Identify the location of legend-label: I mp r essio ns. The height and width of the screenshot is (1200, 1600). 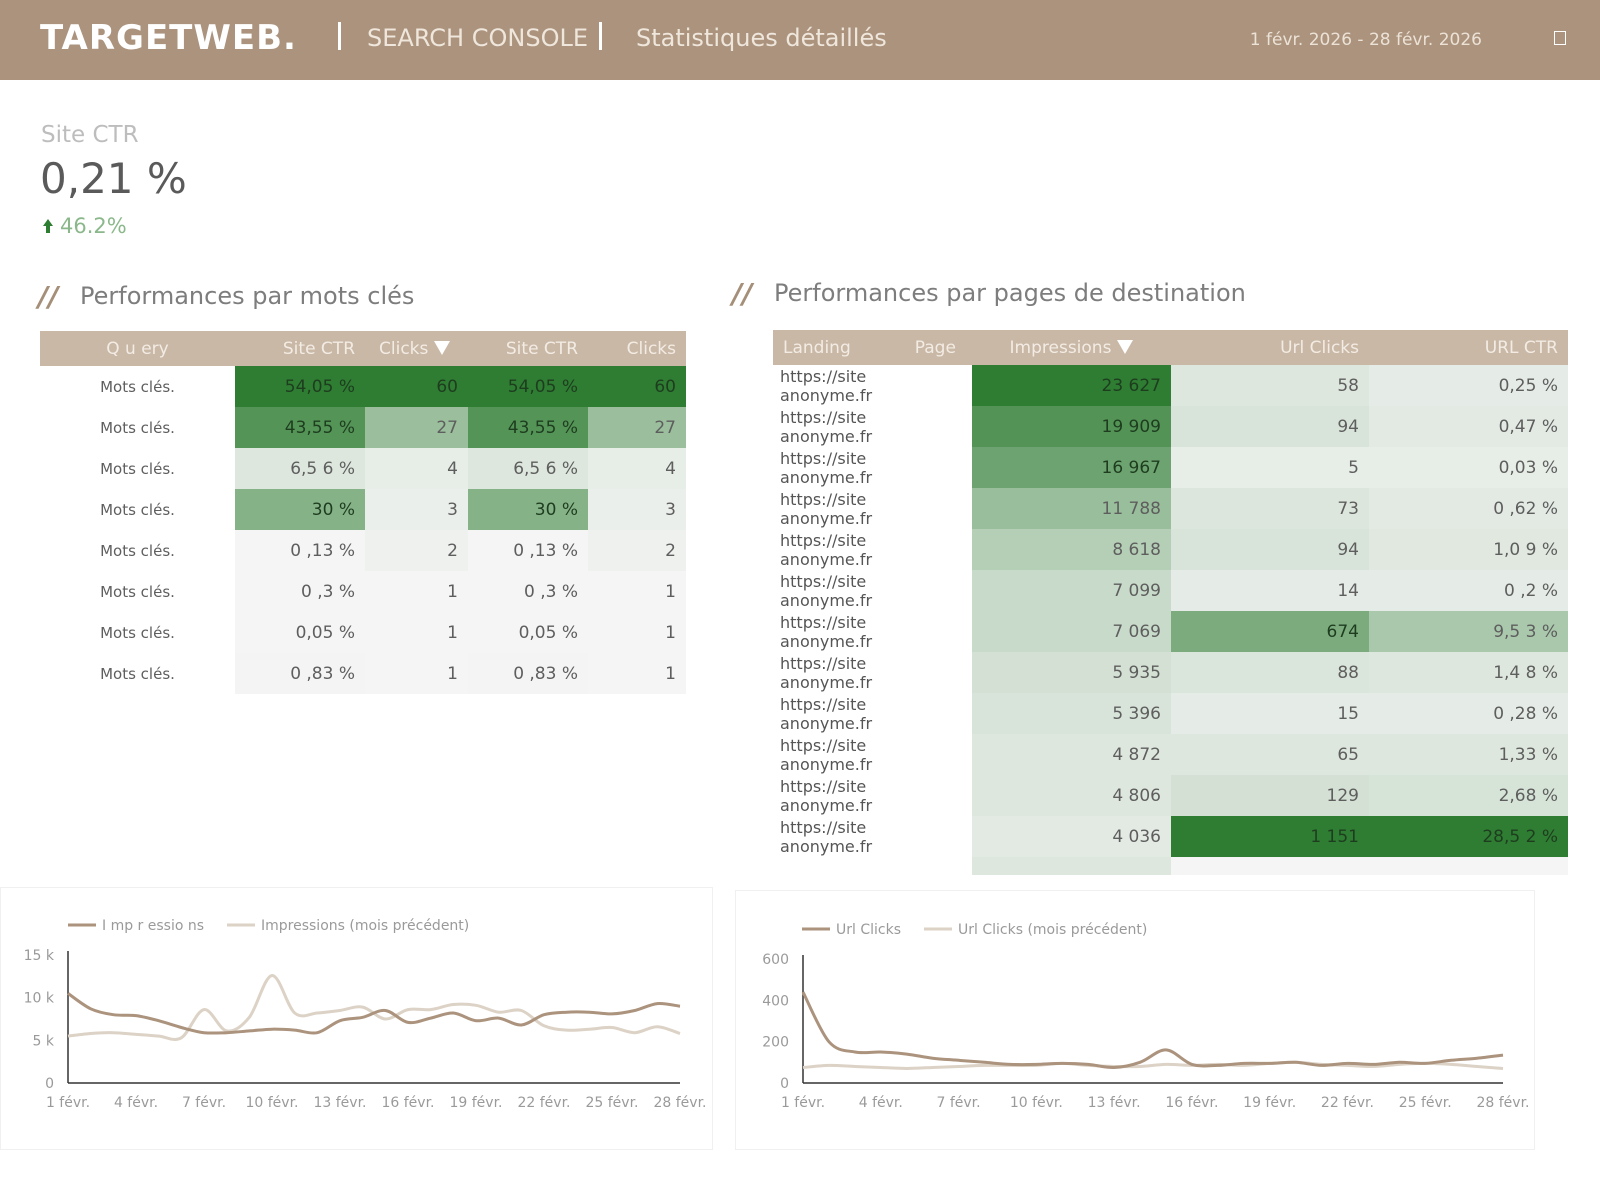
(153, 926).